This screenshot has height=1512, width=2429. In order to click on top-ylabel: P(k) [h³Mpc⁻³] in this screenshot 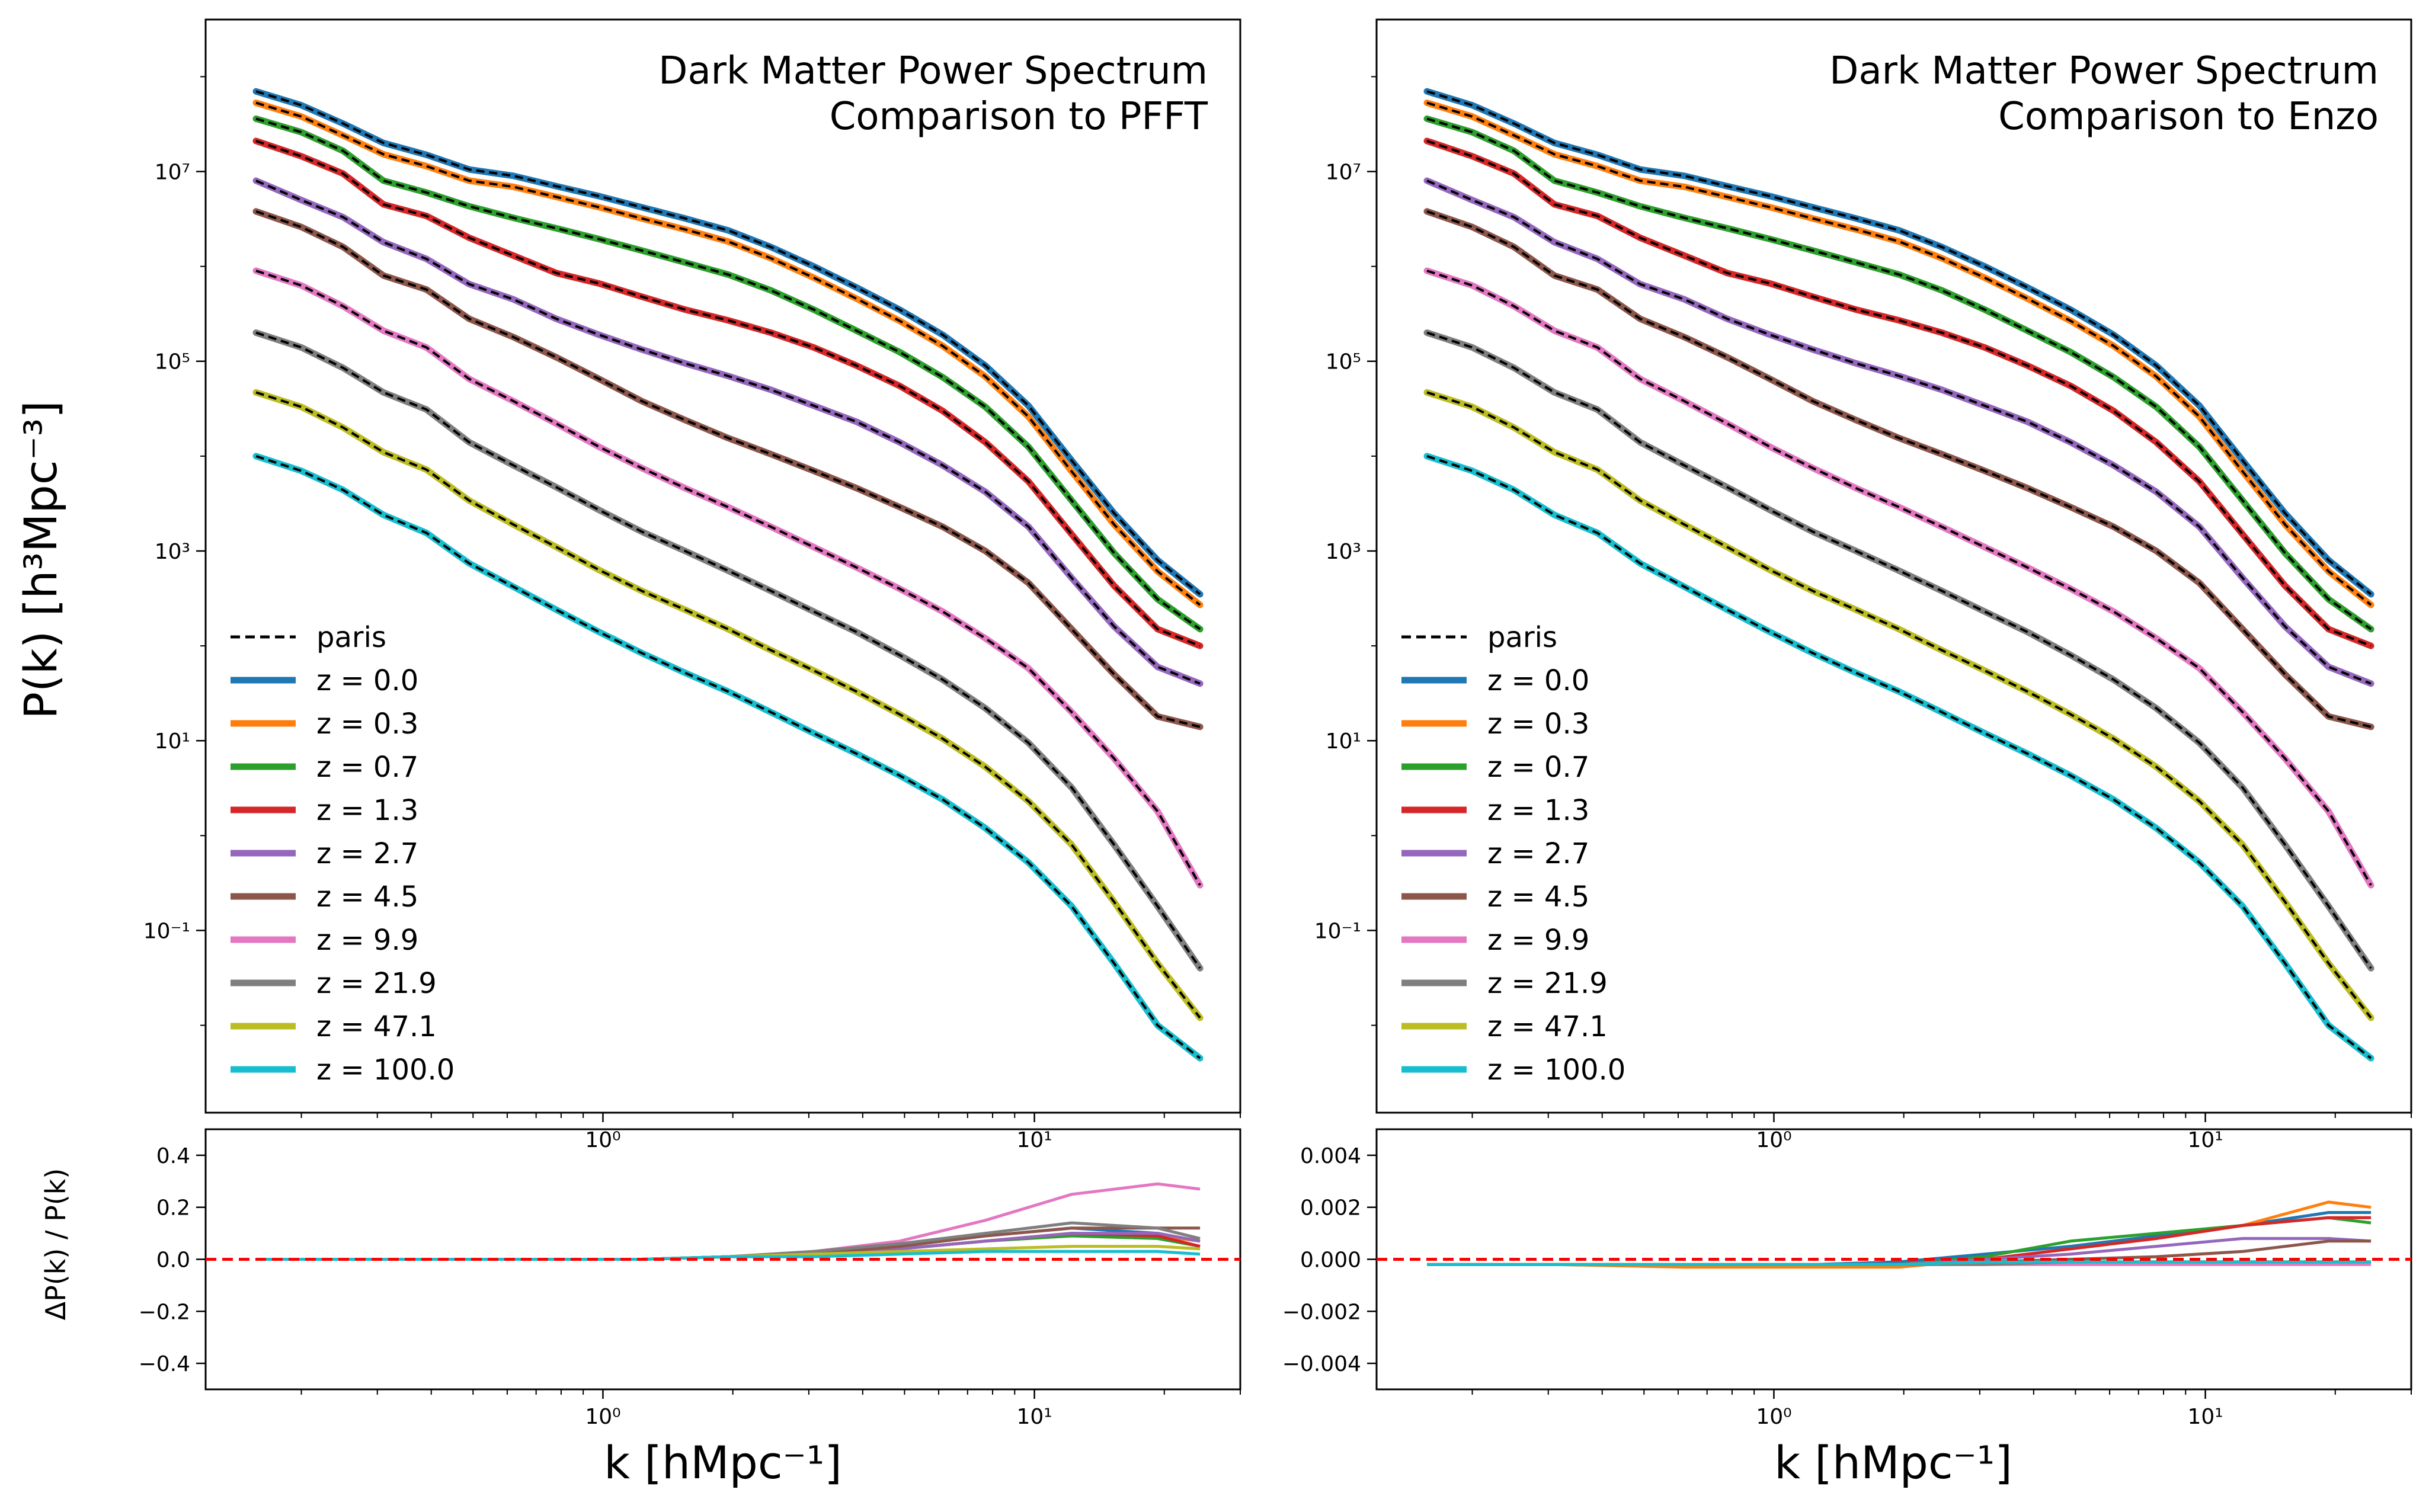, I will do `click(40, 560)`.